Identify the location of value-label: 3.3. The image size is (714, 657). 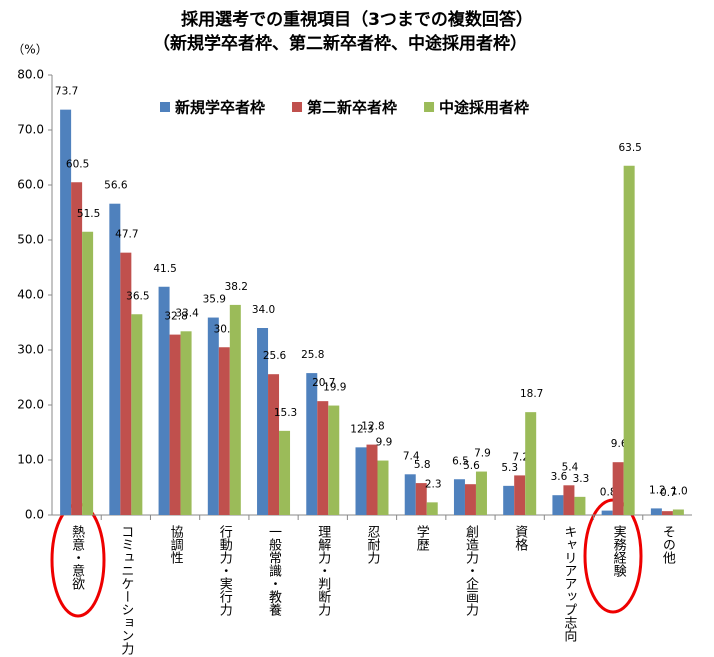
(581, 479).